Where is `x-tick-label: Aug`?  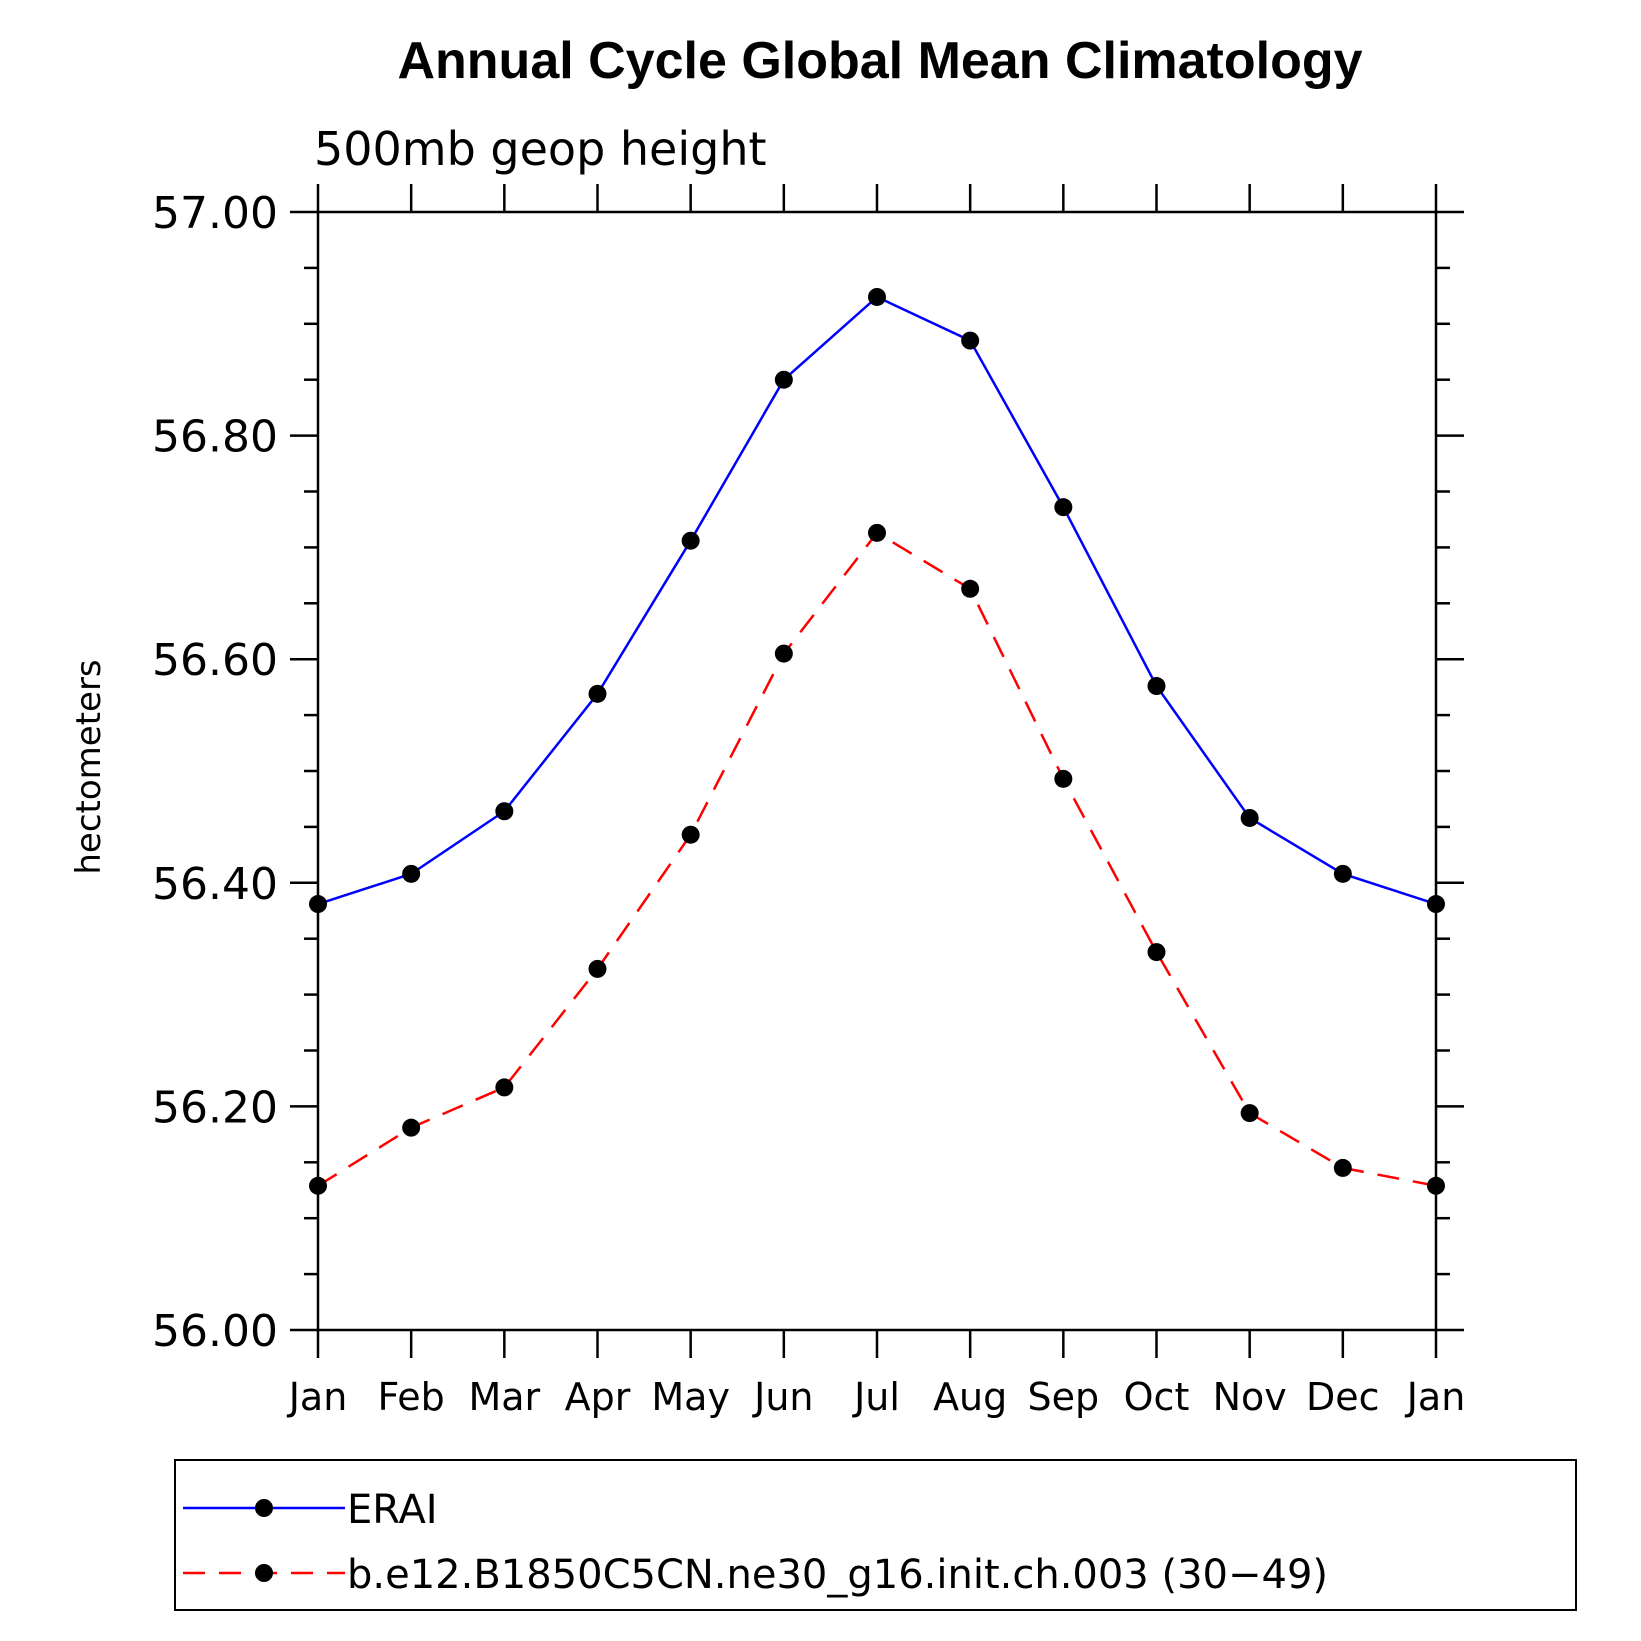 x-tick-label: Aug is located at coordinates (970, 1397).